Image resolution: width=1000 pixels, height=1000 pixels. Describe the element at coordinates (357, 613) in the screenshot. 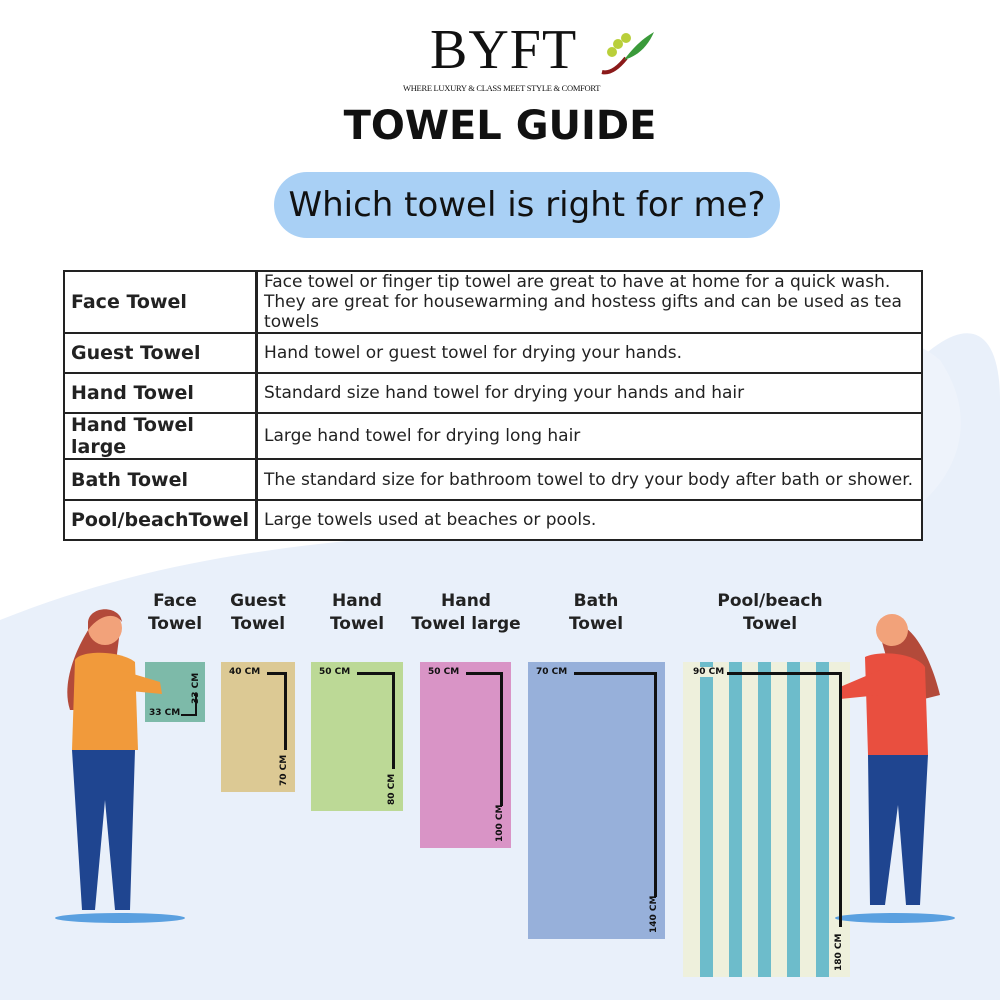

I see `towel-label: Hand Towel` at that location.